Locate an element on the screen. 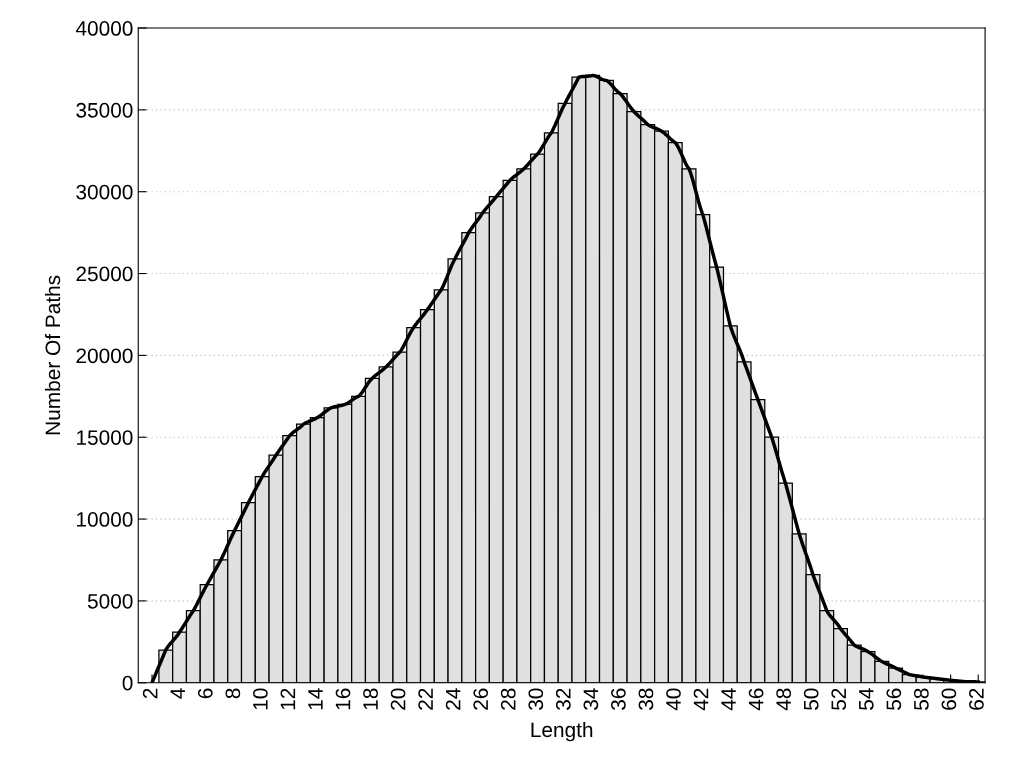 This screenshot has height=768, width=1024. y-tick-label: 0 is located at coordinates (127, 683).